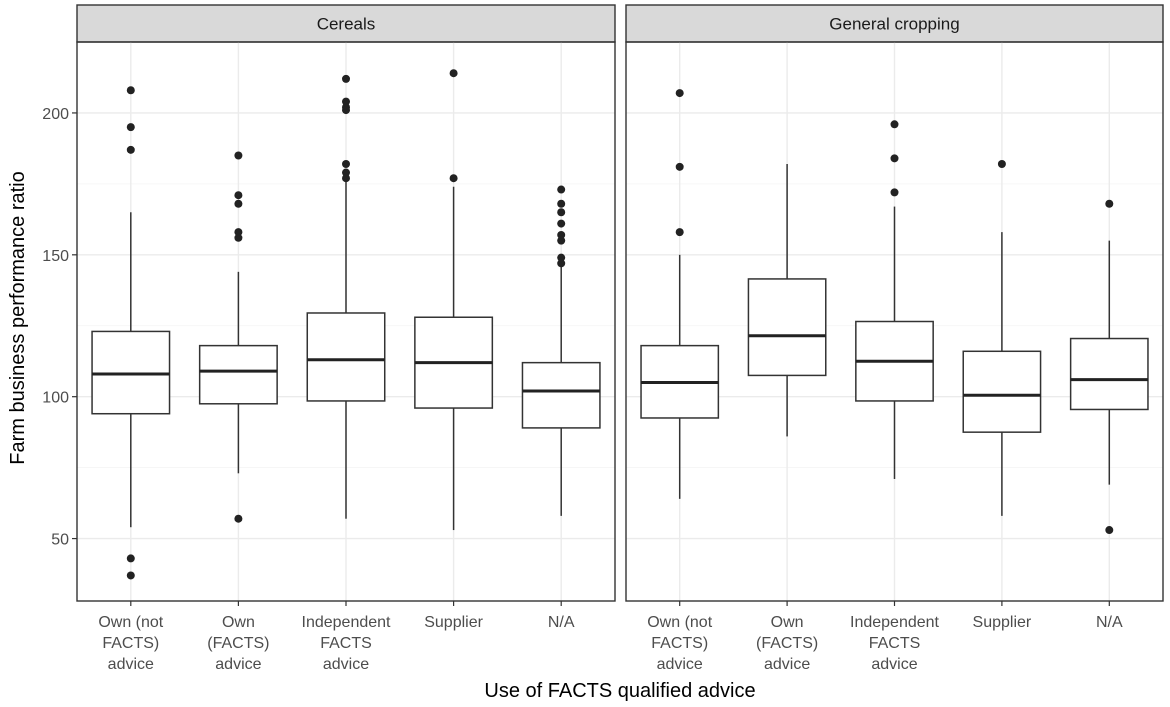 The image size is (1170, 707). What do you see at coordinates (55, 256) in the screenshot?
I see `y-tick-label: 150` at bounding box center [55, 256].